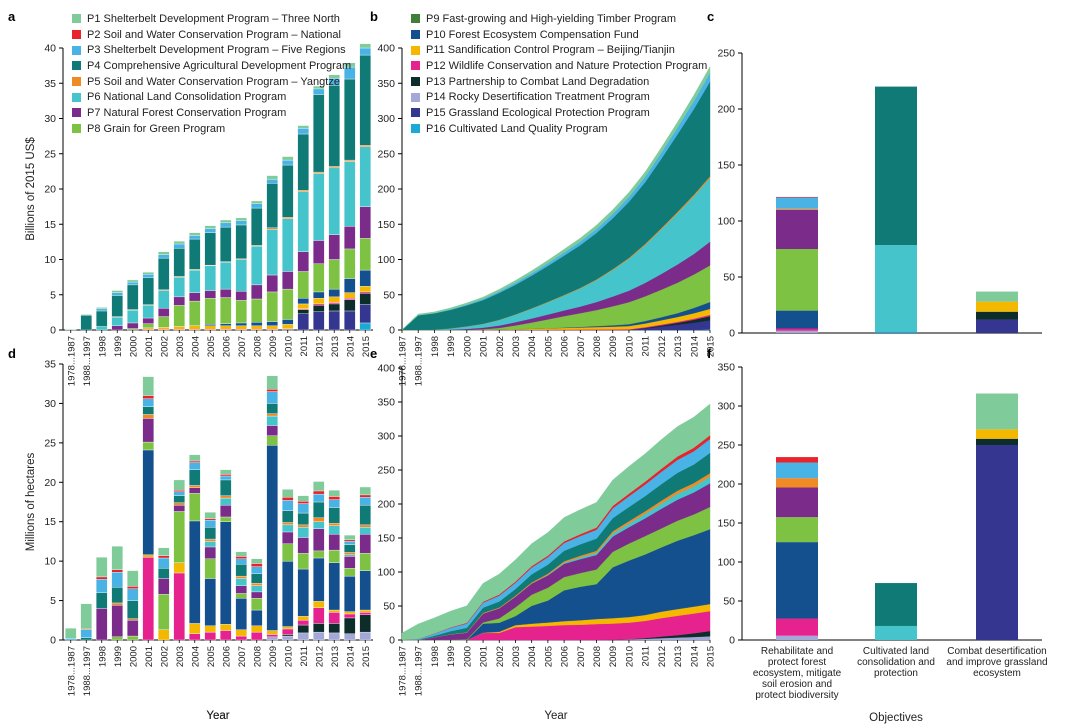  Describe the element at coordinates (211, 346) in the screenshot. I see `x-tick-label-a: 2005` at that location.